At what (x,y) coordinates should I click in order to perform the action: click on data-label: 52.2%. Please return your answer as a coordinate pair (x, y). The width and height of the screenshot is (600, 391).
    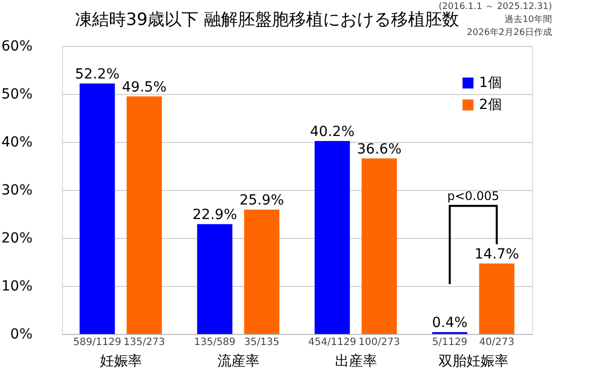
    Looking at the image, I should click on (97, 74).